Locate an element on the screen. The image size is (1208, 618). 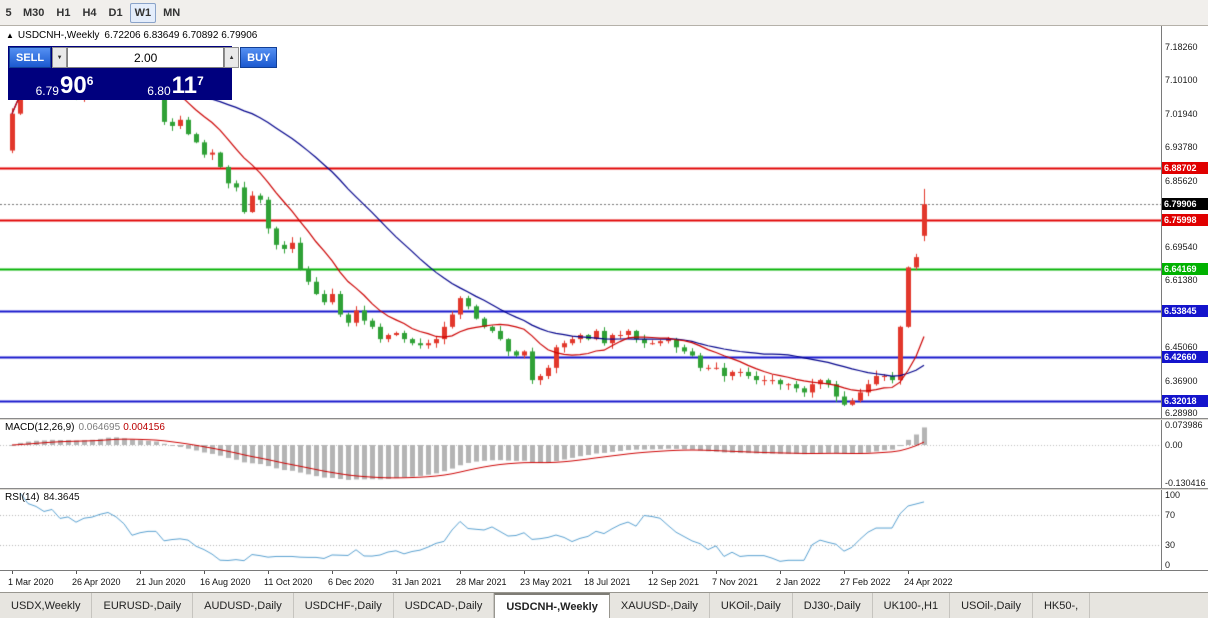
date-label: 6 Dec 2020 is located at coordinates (351, 582).